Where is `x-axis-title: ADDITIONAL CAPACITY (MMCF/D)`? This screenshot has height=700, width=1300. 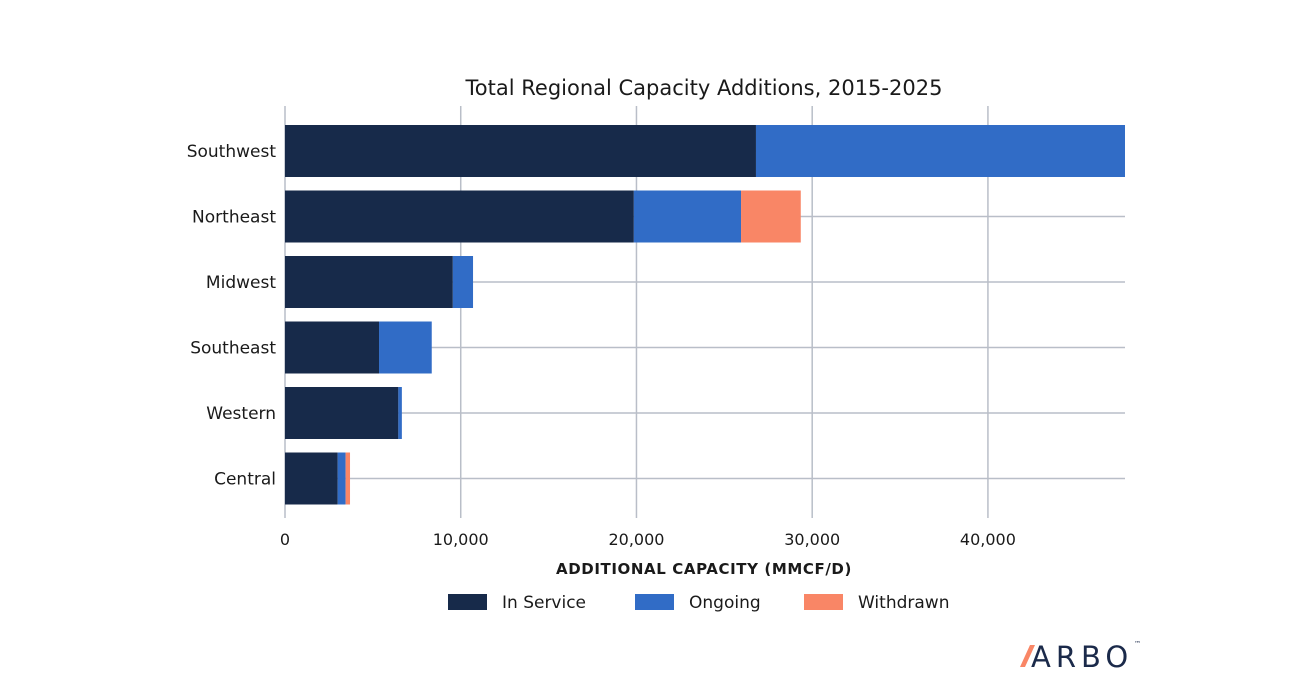 x-axis-title: ADDITIONAL CAPACITY (MMCF/D) is located at coordinates (704, 569).